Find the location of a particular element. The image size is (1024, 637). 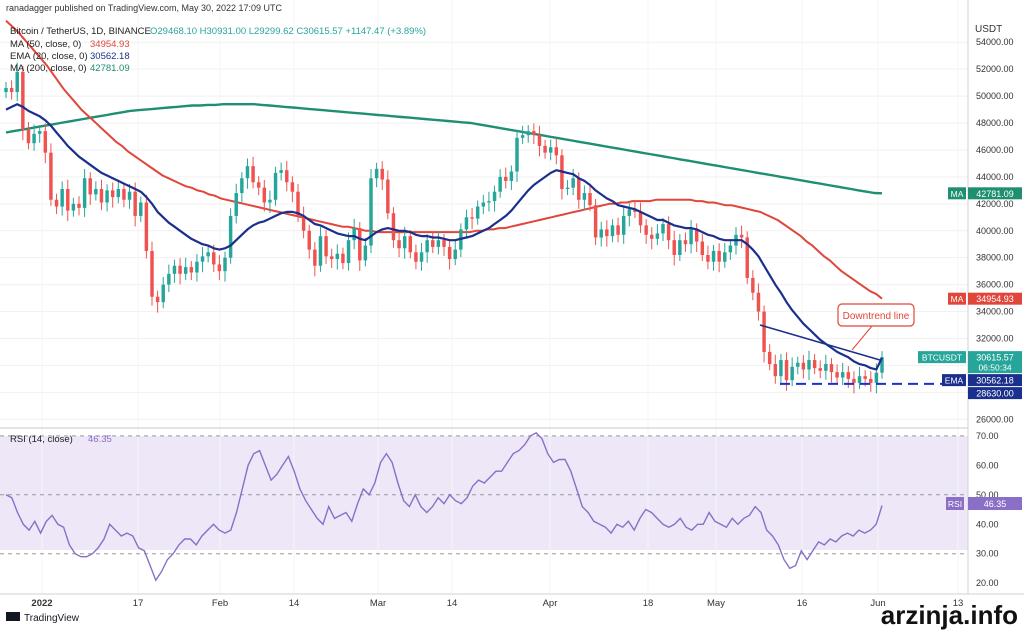

price-label-value: 28630.00 is located at coordinates (995, 394).